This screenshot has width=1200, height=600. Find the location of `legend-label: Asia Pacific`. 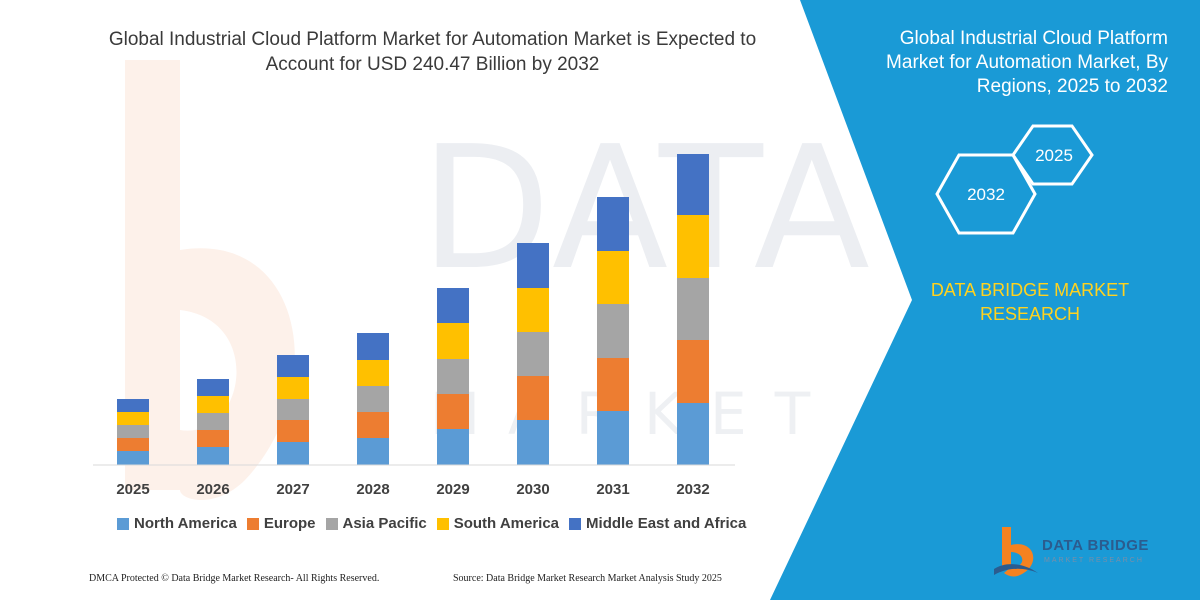

legend-label: Asia Pacific is located at coordinates (384, 523).